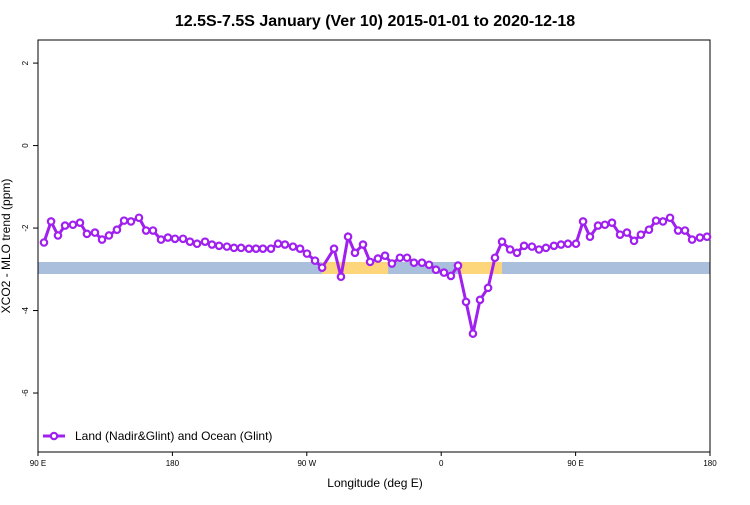 The width and height of the screenshot is (750, 505). I want to click on legend-label: Land (Nadir&Glint) and Ocean (Glint), so click(173, 436).